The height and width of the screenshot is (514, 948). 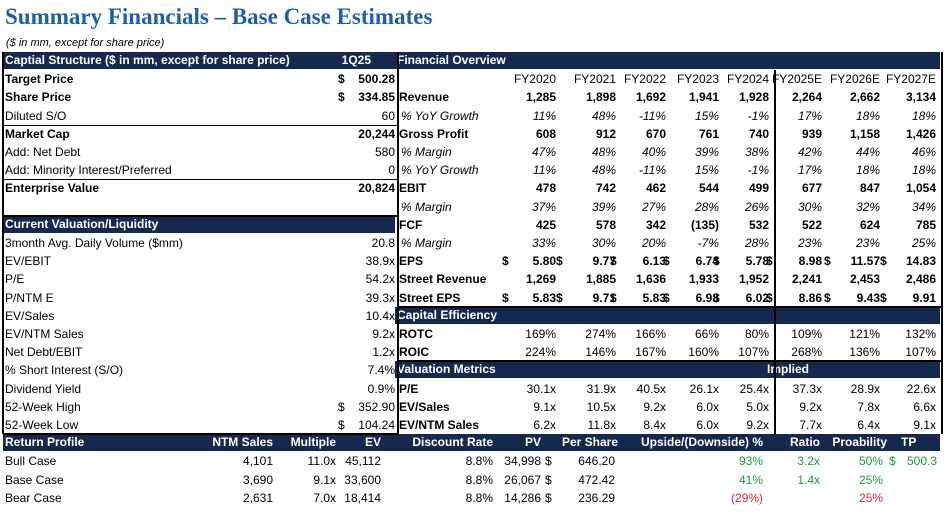 I want to click on tp-value: 500.3, so click(x=921, y=461).